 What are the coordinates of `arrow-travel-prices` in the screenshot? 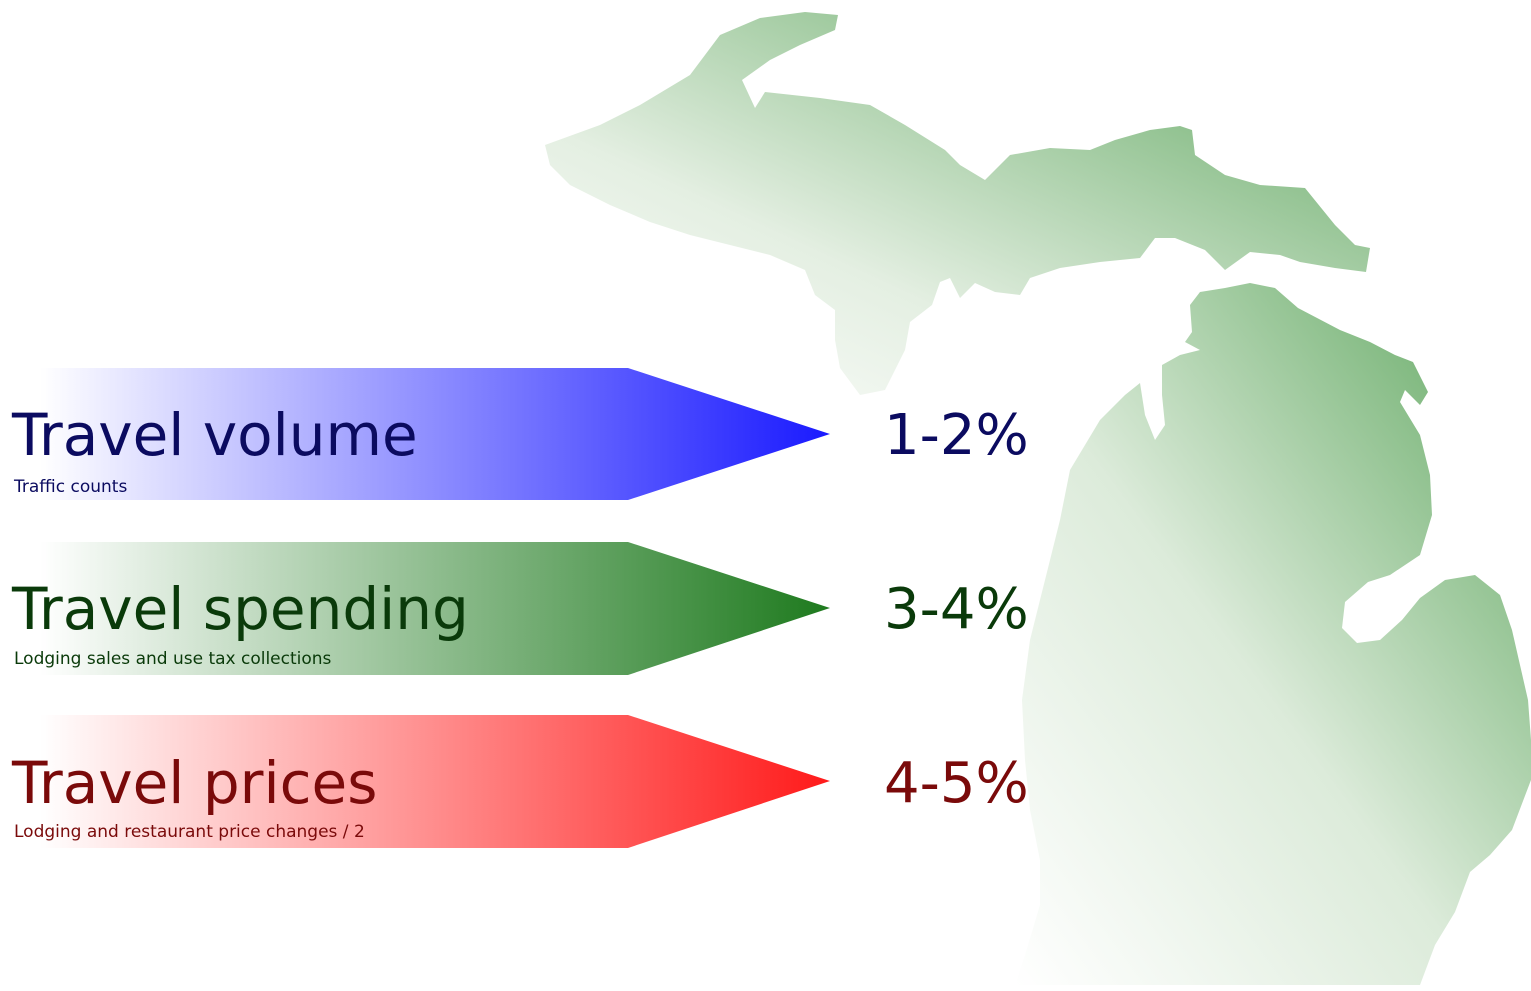 It's located at (435, 781).